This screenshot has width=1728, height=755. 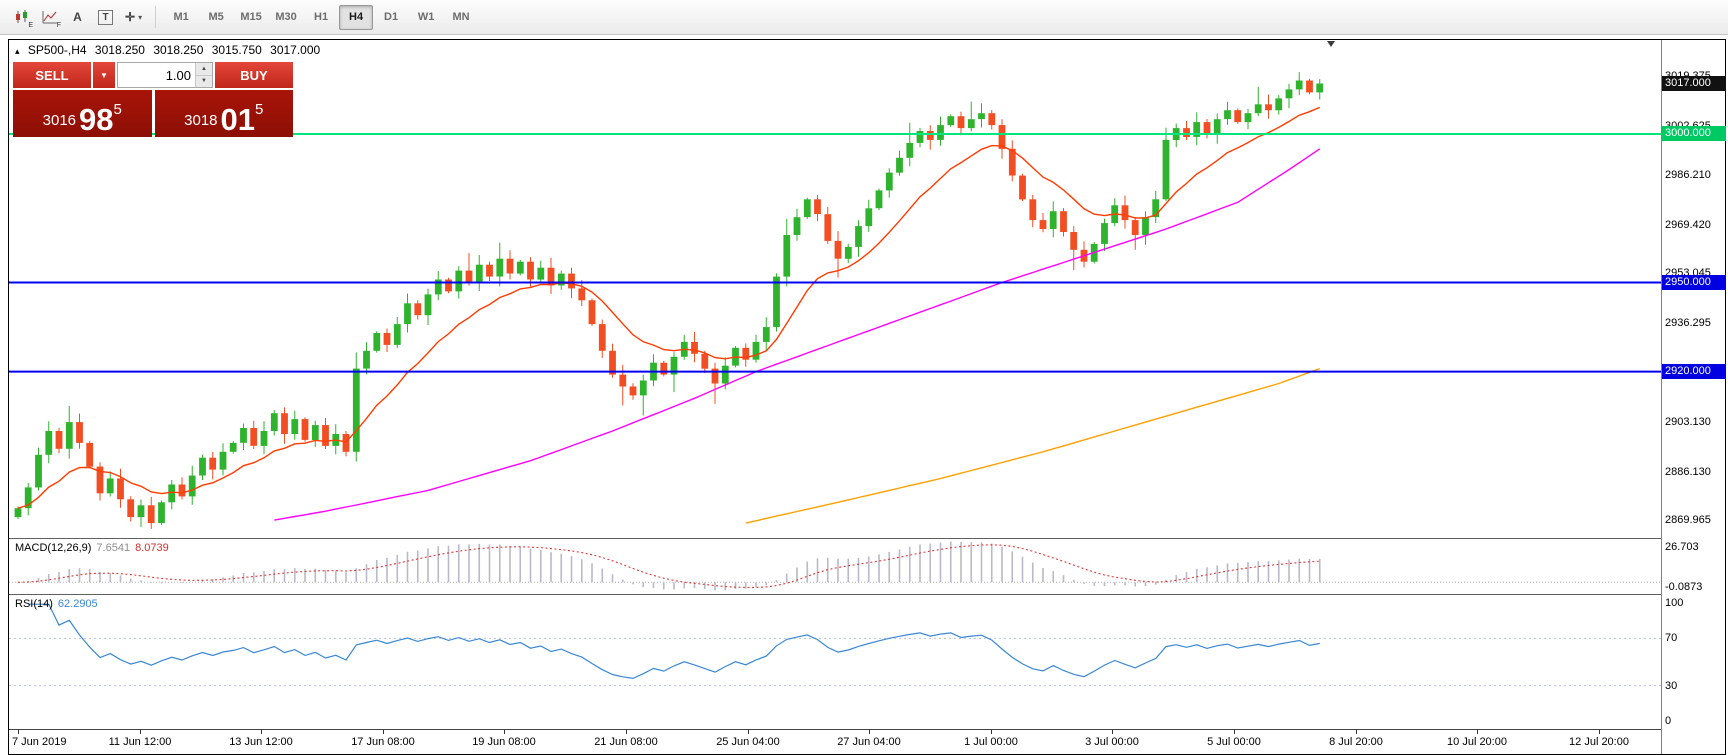 I want to click on price-axis-badge: 2920.000, so click(x=1694, y=371).